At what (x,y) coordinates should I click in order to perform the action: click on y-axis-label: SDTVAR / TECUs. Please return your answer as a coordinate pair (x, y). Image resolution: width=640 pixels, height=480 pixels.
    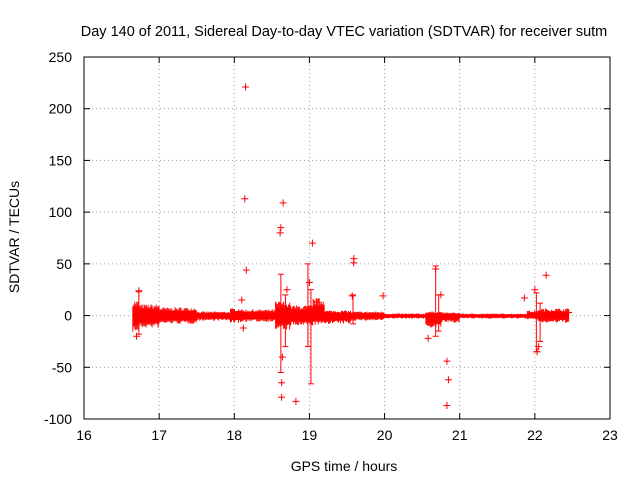
    Looking at the image, I should click on (14, 237).